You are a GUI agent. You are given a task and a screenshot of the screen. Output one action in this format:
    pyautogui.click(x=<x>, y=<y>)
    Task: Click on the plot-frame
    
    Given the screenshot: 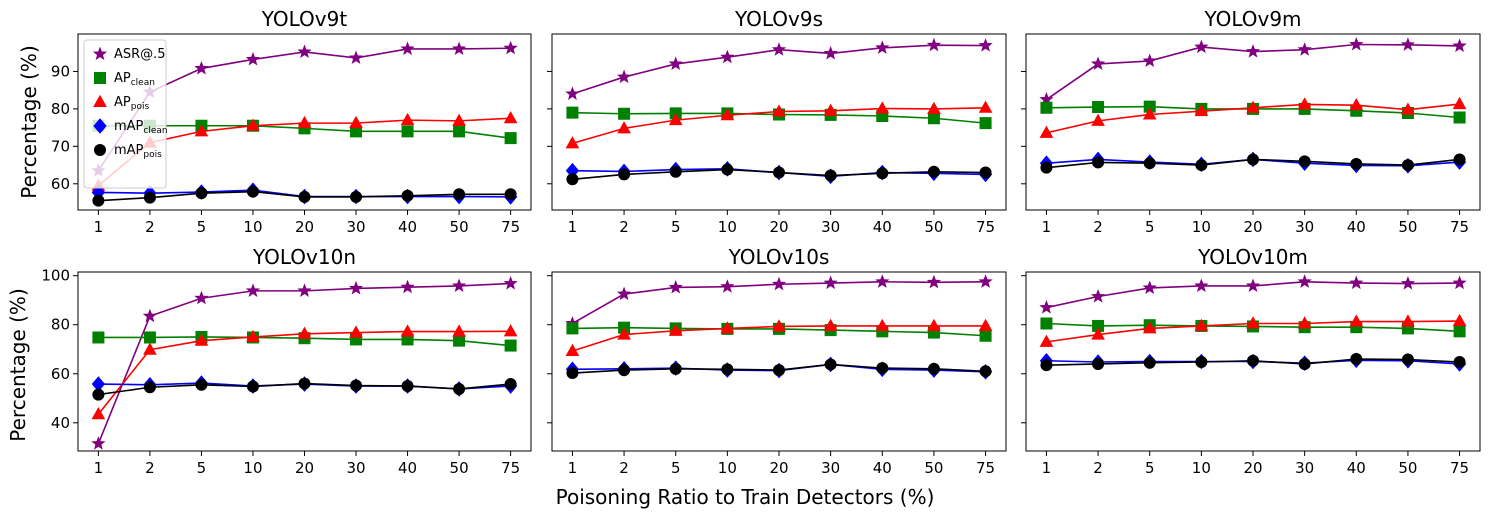 What is the action you would take?
    pyautogui.click(x=304, y=122)
    